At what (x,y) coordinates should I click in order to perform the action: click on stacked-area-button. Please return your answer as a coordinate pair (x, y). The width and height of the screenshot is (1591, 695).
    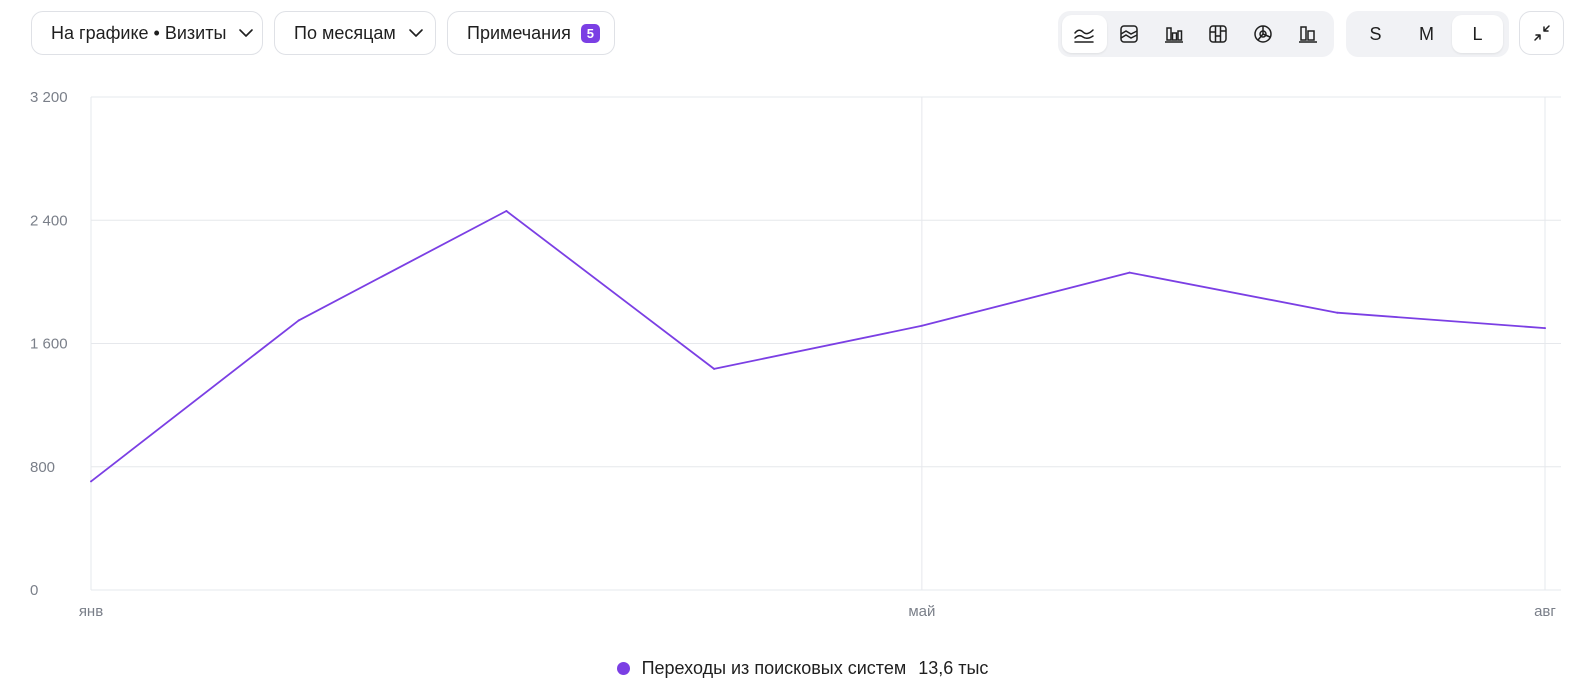
    Looking at the image, I should click on (1129, 34).